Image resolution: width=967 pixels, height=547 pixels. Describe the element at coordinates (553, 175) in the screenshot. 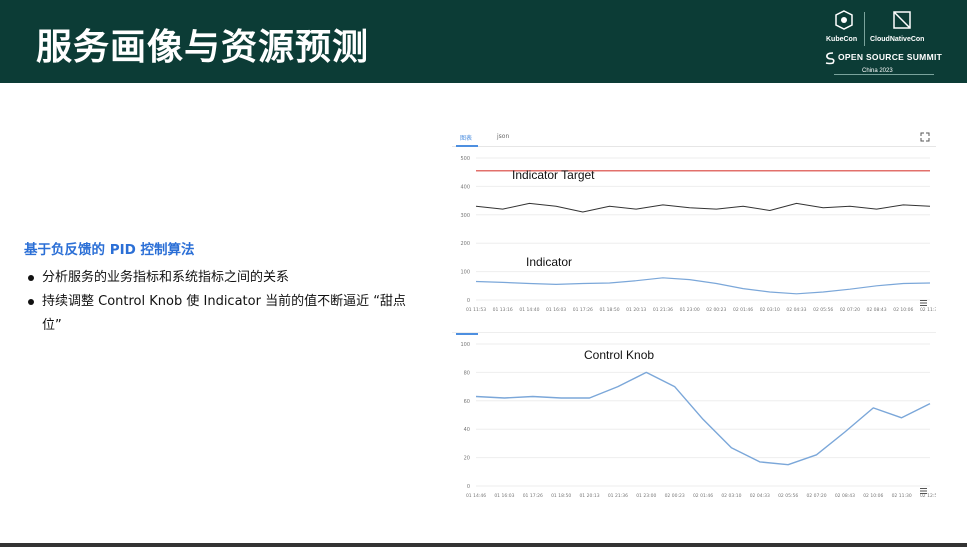

I see `annotation-indicator-target: Indicator Target` at that location.